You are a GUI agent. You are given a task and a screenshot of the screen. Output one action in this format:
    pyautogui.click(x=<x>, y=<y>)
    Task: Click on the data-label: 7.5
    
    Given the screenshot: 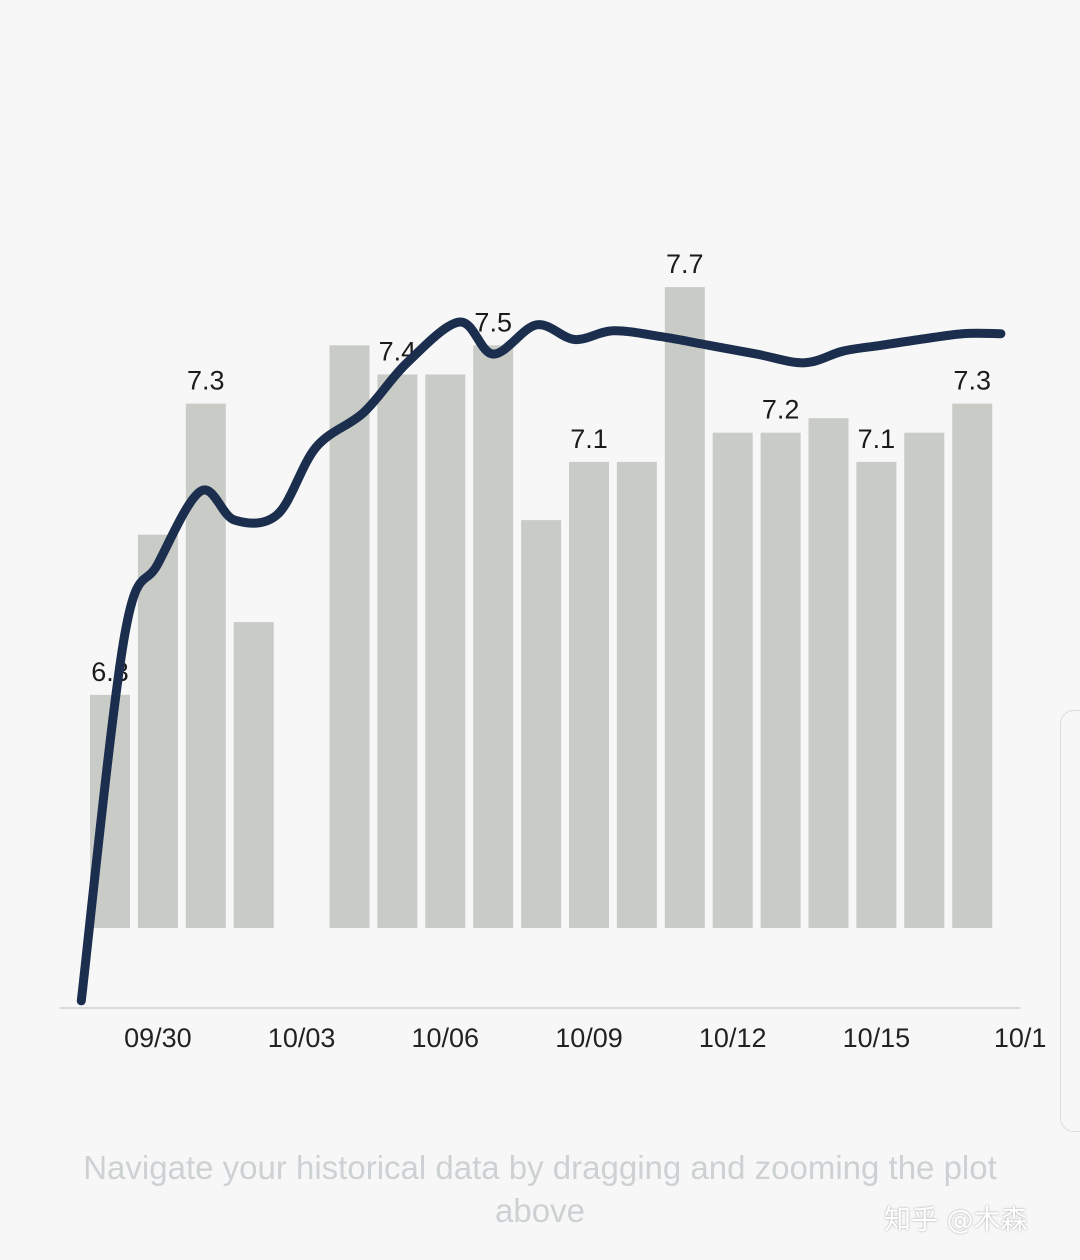 What is the action you would take?
    pyautogui.click(x=493, y=322)
    